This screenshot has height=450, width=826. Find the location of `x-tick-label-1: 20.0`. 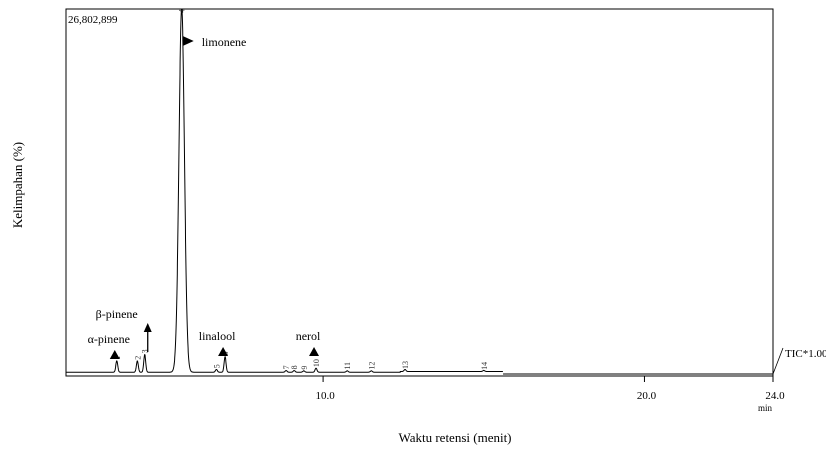

x-tick-label-1: 20.0 is located at coordinates (647, 396).